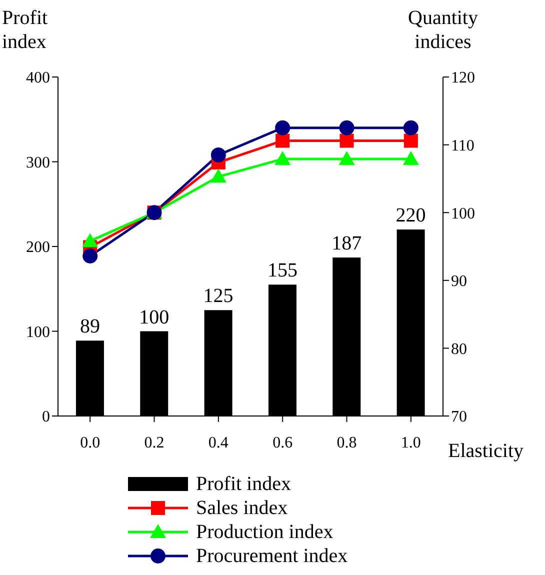 This screenshot has height=575, width=545. I want to click on data-label: 155, so click(282, 271).